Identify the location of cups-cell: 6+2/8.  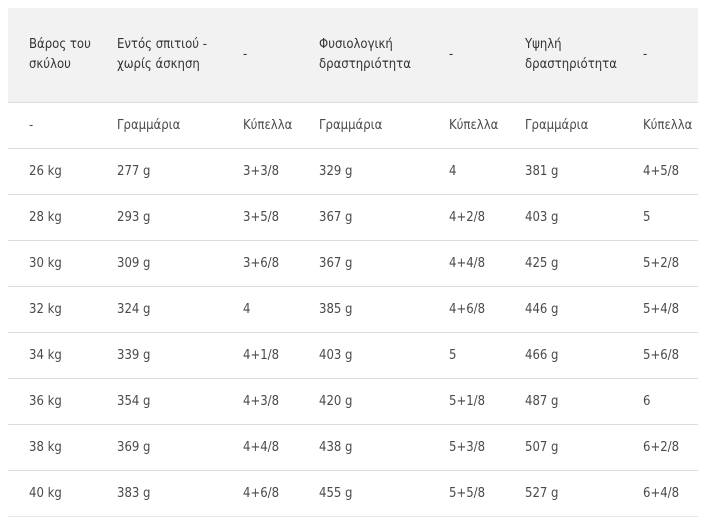
(660, 447).